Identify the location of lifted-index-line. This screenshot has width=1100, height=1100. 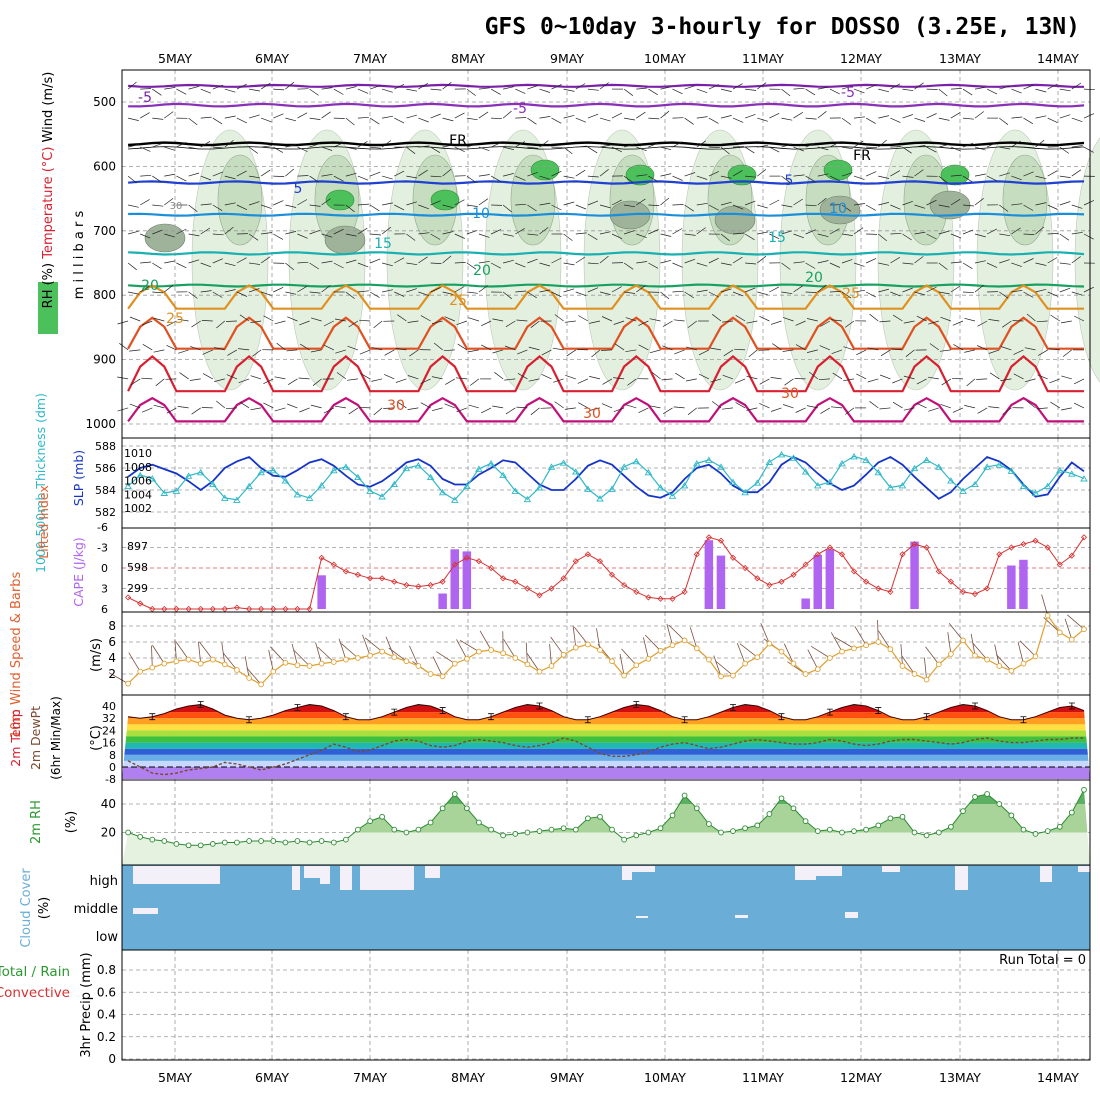
(606, 573).